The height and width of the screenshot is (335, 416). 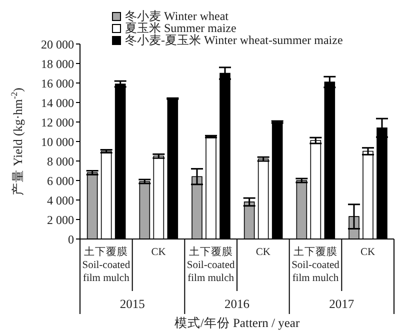 What do you see at coordinates (57, 83) in the screenshot?
I see `y-tick-label: 16 000` at bounding box center [57, 83].